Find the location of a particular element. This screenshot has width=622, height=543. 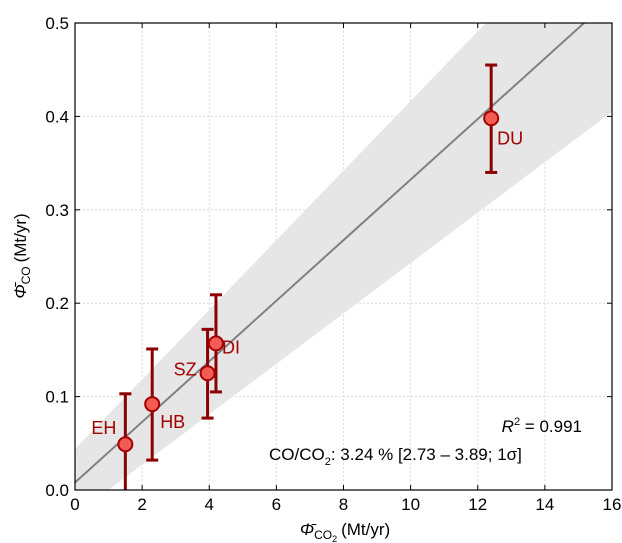

x-tick-label: 2 is located at coordinates (141, 504).